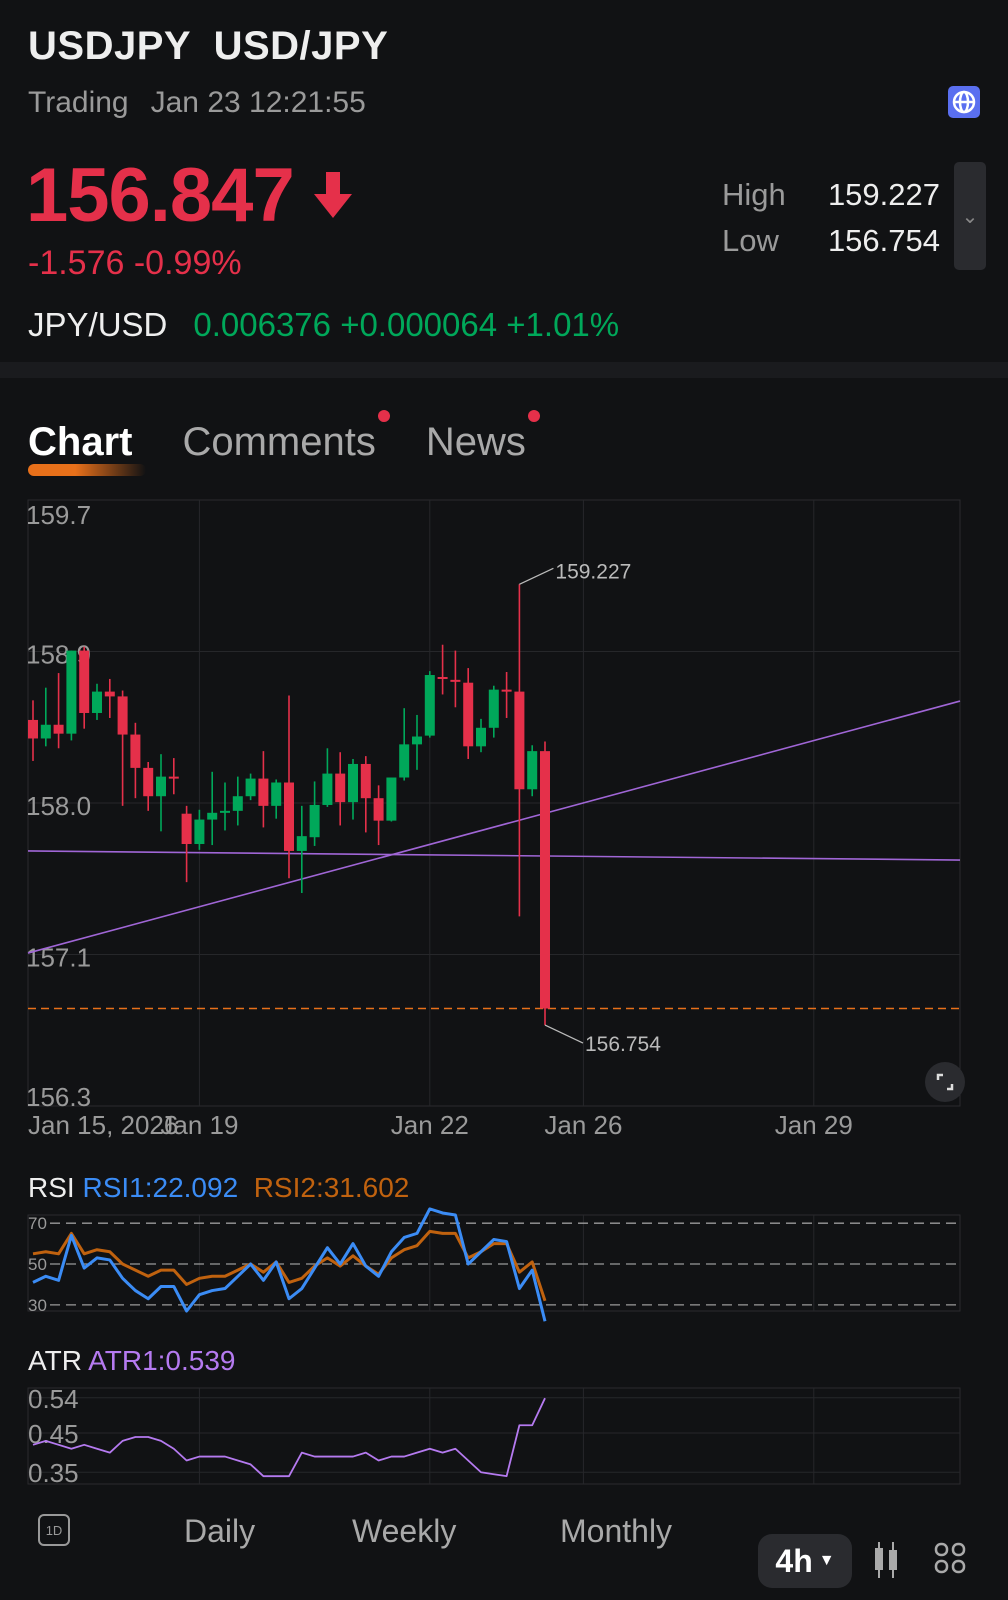 The width and height of the screenshot is (1008, 1600). I want to click on day-icon-label: 1D, so click(54, 1530).